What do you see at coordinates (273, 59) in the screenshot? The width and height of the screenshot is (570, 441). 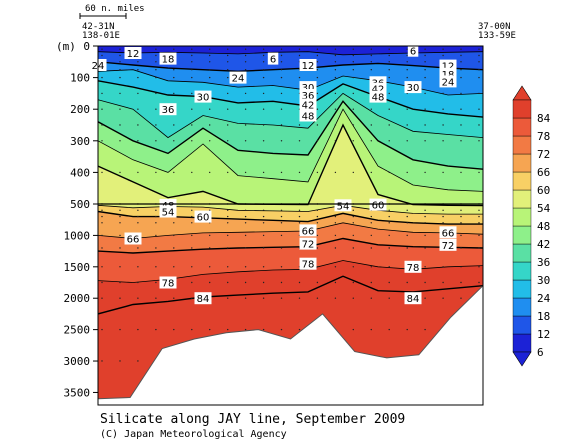 I see `contour-label-6: 6` at bounding box center [273, 59].